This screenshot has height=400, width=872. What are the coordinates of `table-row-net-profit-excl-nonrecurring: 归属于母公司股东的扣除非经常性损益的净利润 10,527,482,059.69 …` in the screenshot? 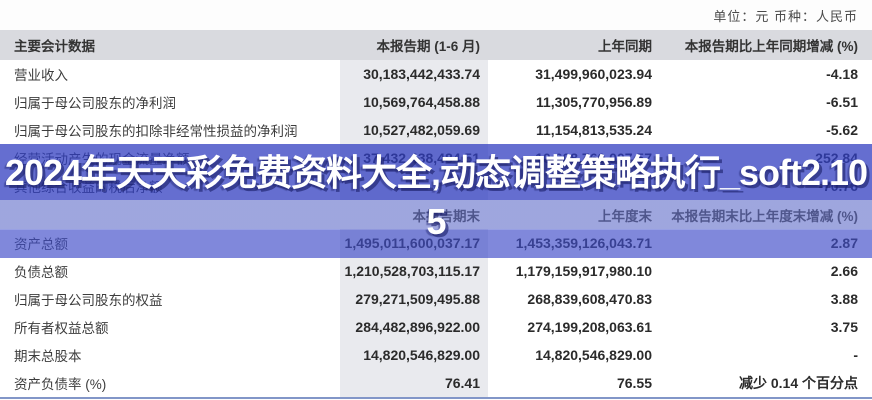 It's located at (436, 130).